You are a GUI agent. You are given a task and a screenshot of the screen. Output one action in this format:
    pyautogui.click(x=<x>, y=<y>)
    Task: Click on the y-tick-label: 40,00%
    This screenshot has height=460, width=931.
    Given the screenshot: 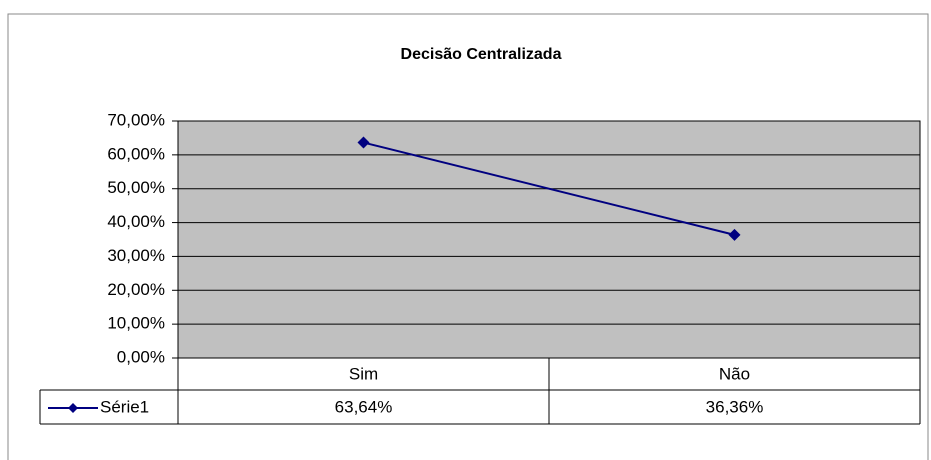 What is the action you would take?
    pyautogui.click(x=136, y=221)
    